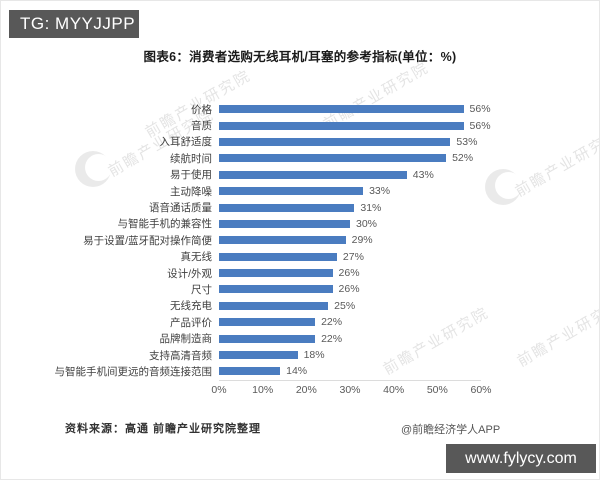 Image resolution: width=600 pixels, height=480 pixels. What do you see at coordinates (463, 158) in the screenshot?
I see `value-label: 52%` at bounding box center [463, 158].